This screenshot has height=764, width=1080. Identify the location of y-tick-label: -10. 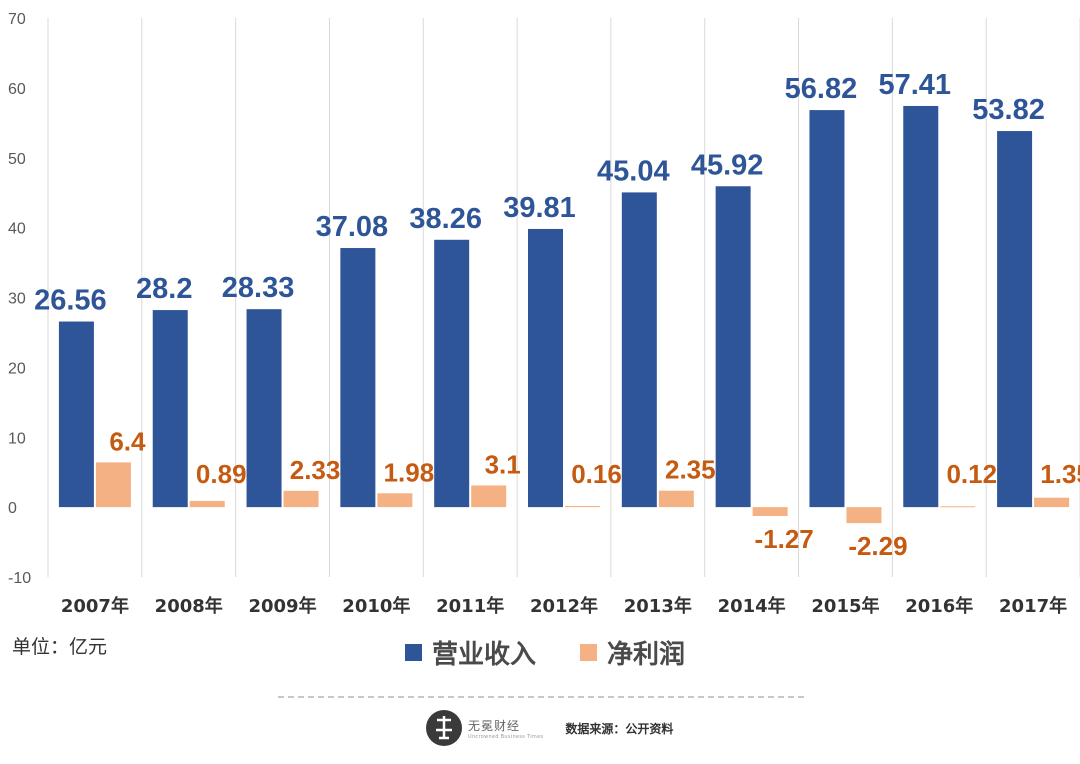
(19, 578).